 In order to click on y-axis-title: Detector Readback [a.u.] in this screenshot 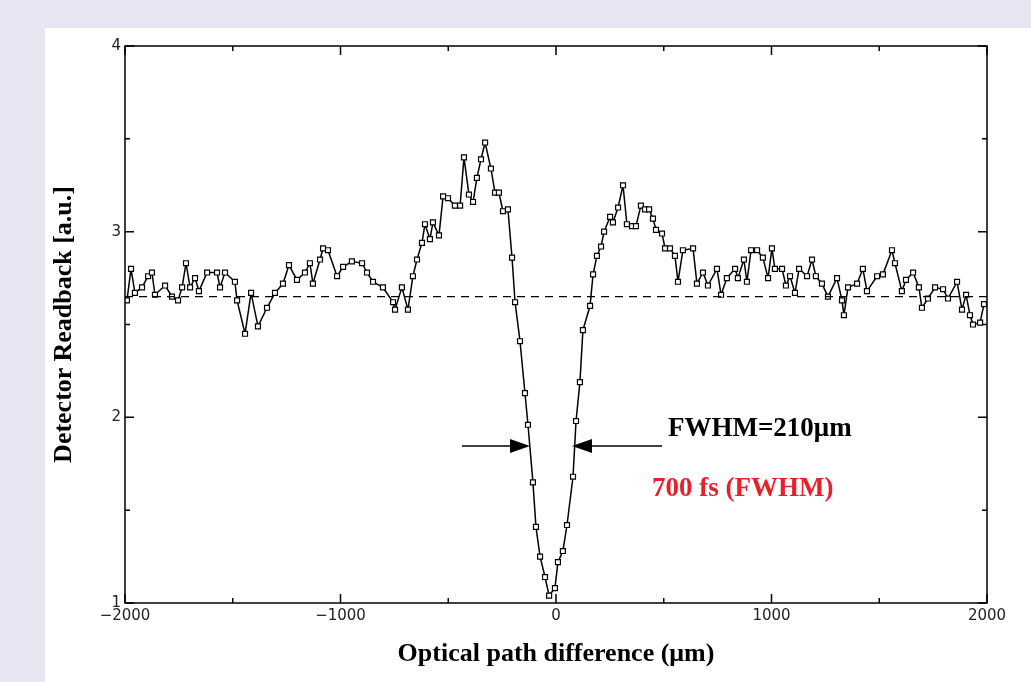, I will do `click(63, 324)`.